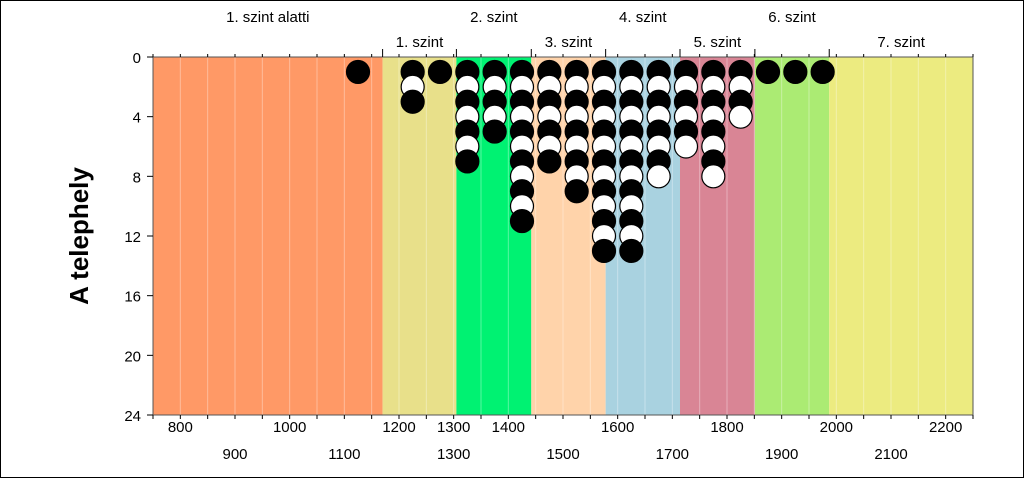 This screenshot has height=478, width=1024. I want to click on y-tick-label: 0, so click(137, 58).